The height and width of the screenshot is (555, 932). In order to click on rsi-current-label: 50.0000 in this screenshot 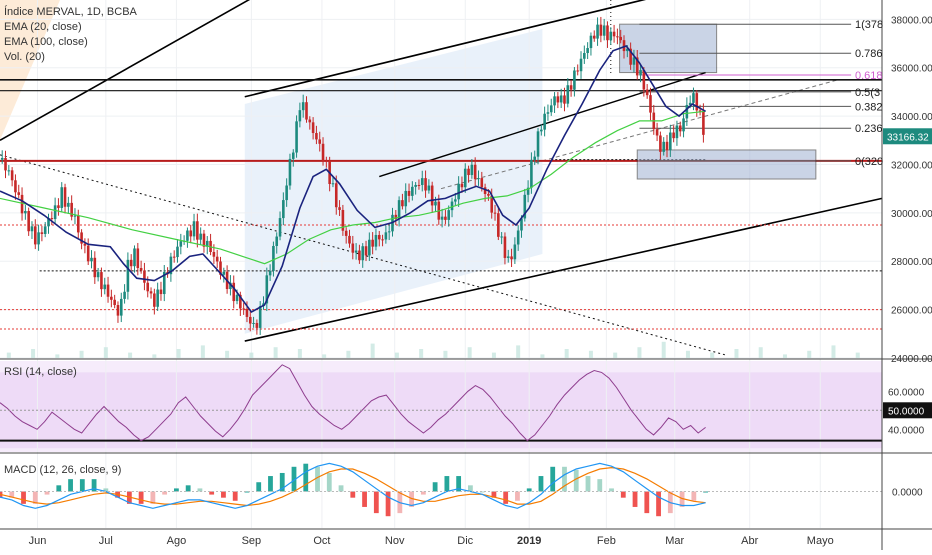, I will do `click(906, 411)`.